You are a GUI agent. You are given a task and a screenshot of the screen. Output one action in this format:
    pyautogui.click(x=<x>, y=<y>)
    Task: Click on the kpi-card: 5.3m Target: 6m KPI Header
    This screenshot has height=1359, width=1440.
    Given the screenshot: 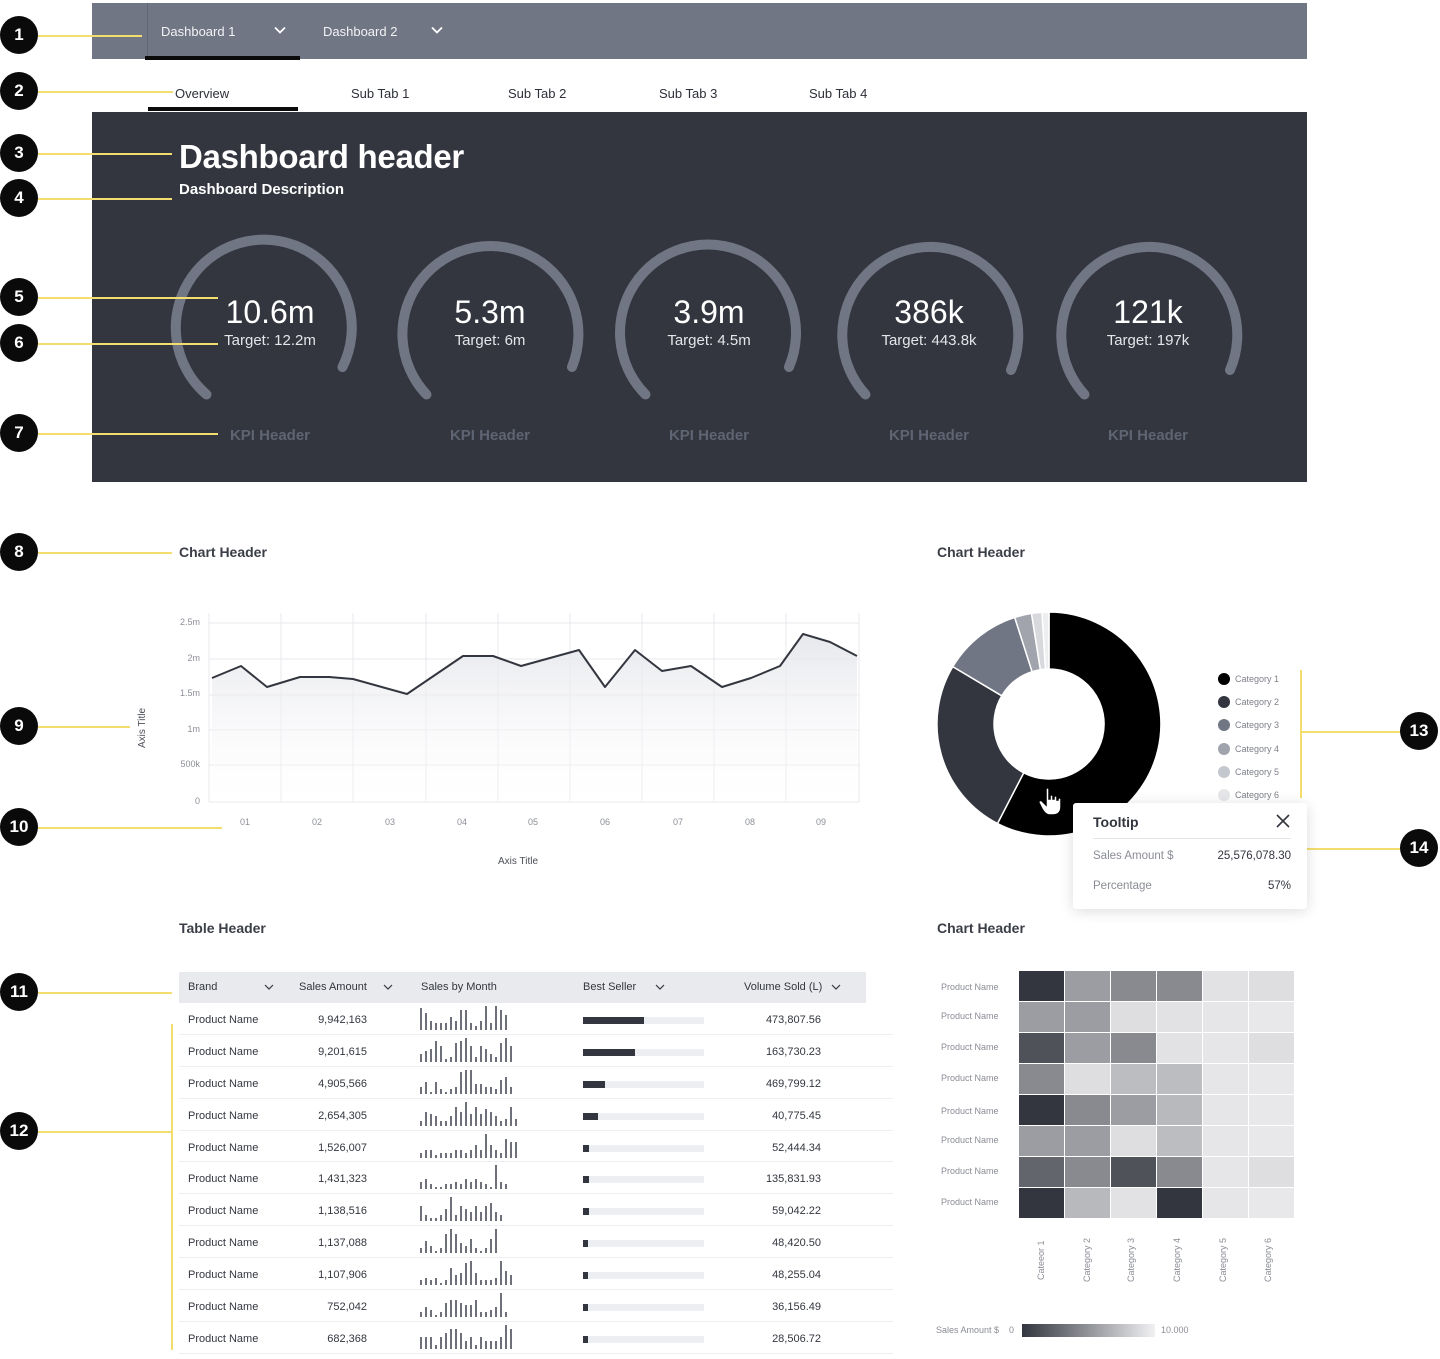 What is the action you would take?
    pyautogui.click(x=490, y=337)
    